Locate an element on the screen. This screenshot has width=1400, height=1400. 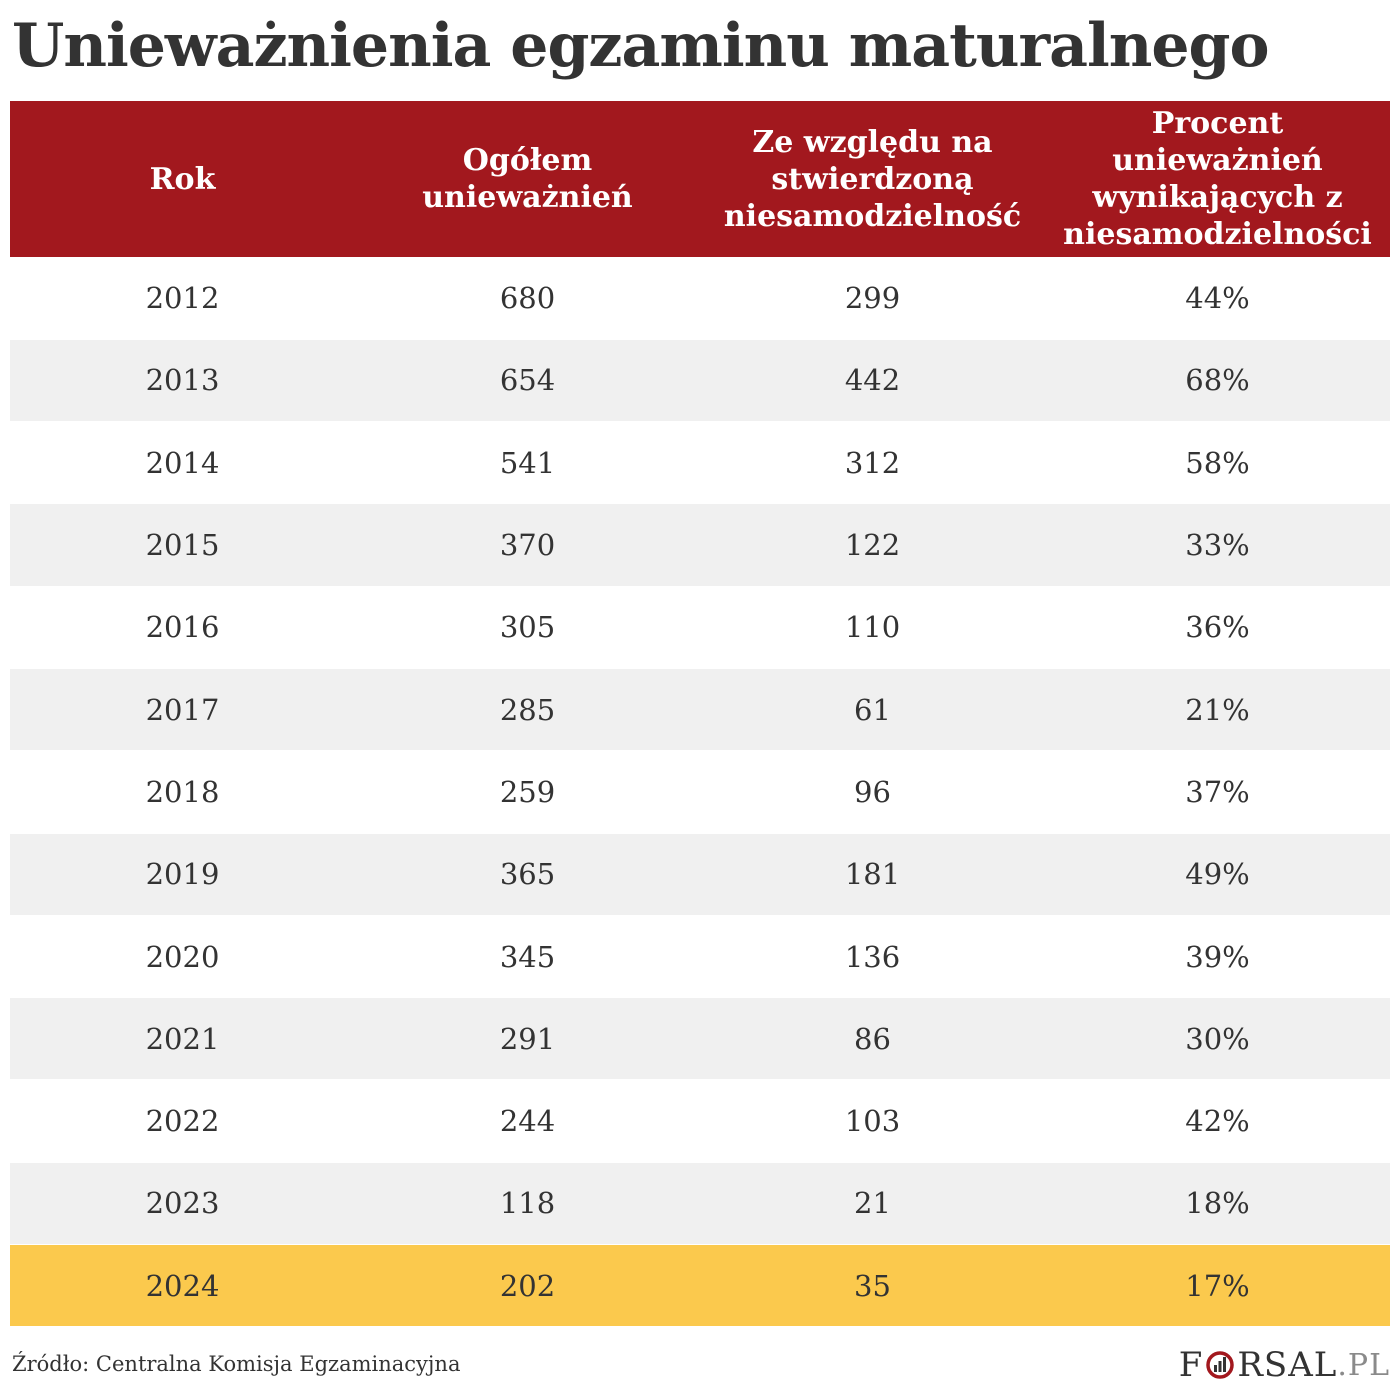
cell-niesamodzielnosc: 122 is located at coordinates (872, 545).